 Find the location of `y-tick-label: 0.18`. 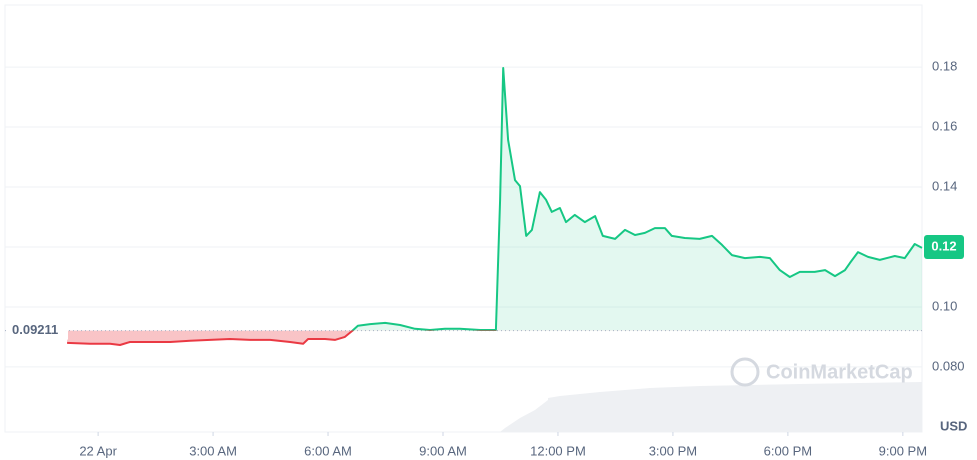

y-tick-label: 0.18 is located at coordinates (944, 66).